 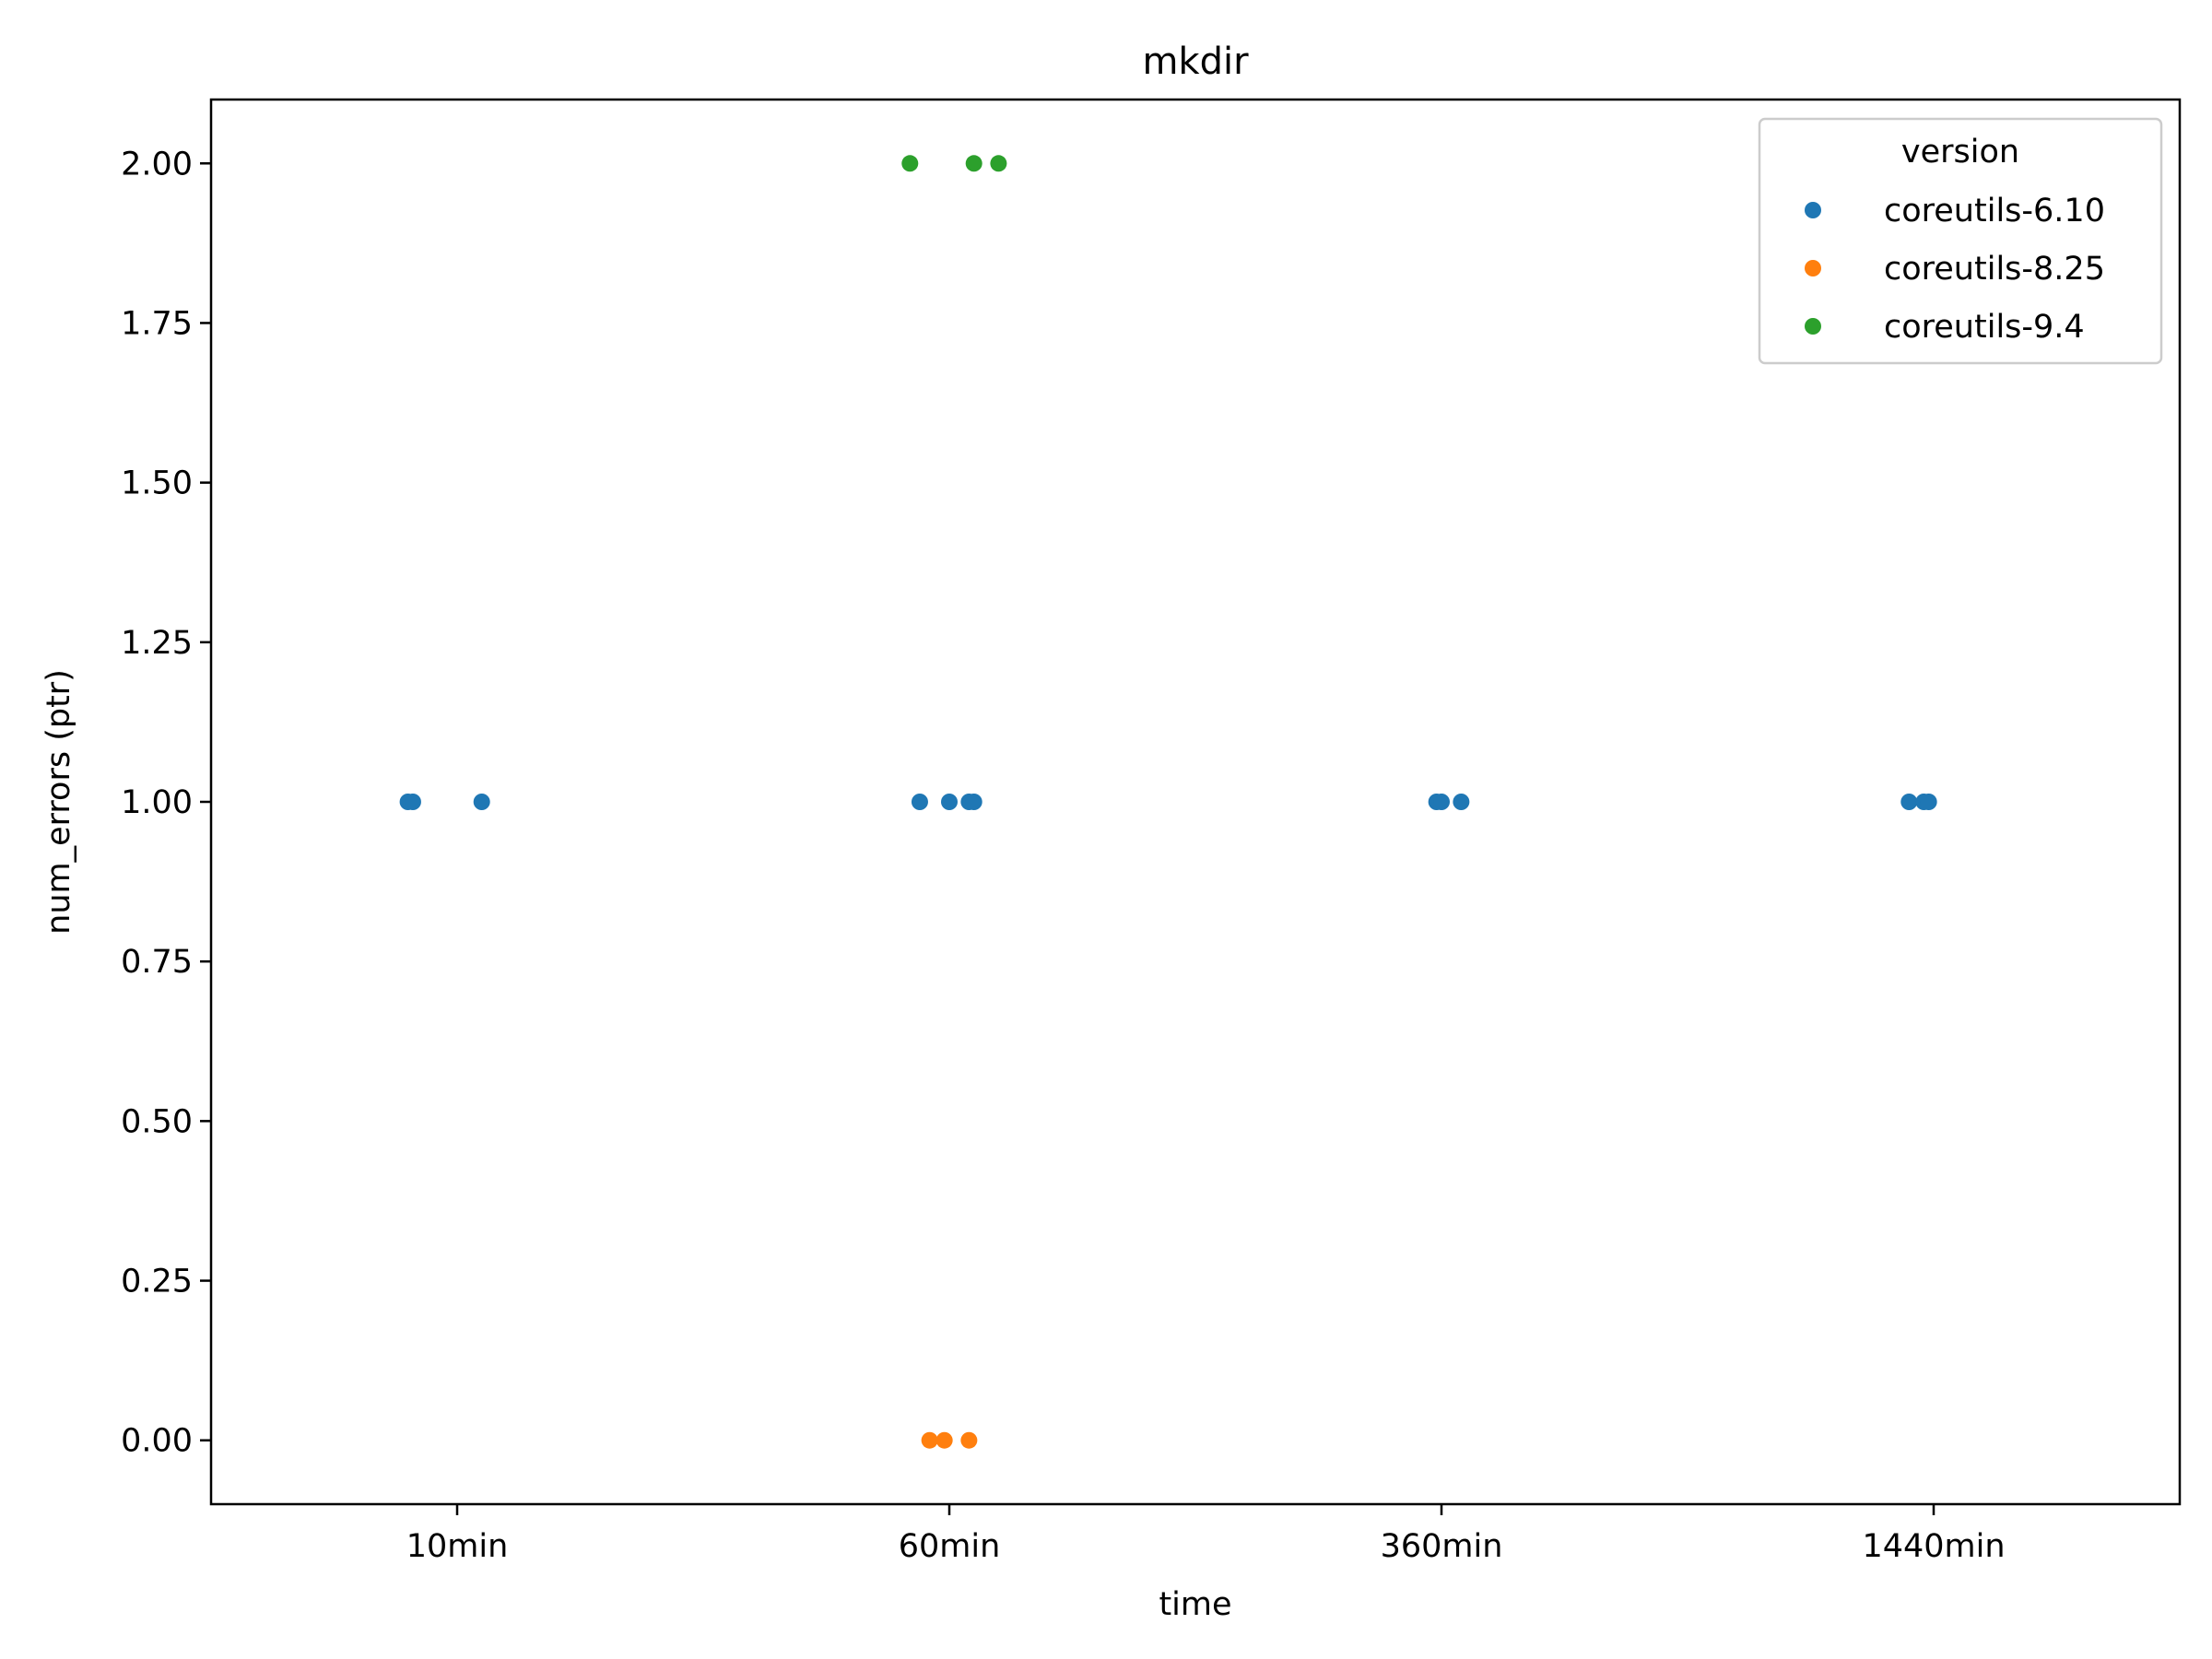 I want to click on x-axis-ticks: 10min 60min 360min 1440min, so click(x=1206, y=1534).